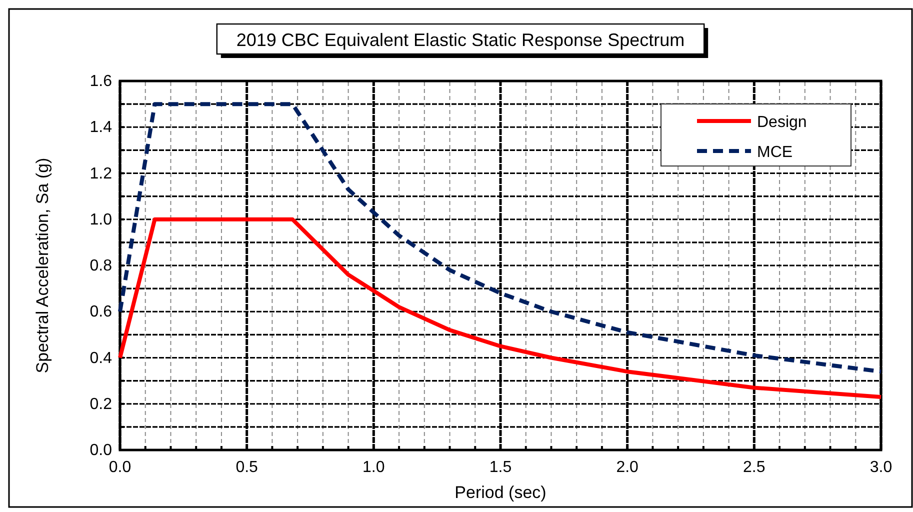 This screenshot has height=512, width=913. What do you see at coordinates (500, 467) in the screenshot?
I see `x-tick-label: 1.5` at bounding box center [500, 467].